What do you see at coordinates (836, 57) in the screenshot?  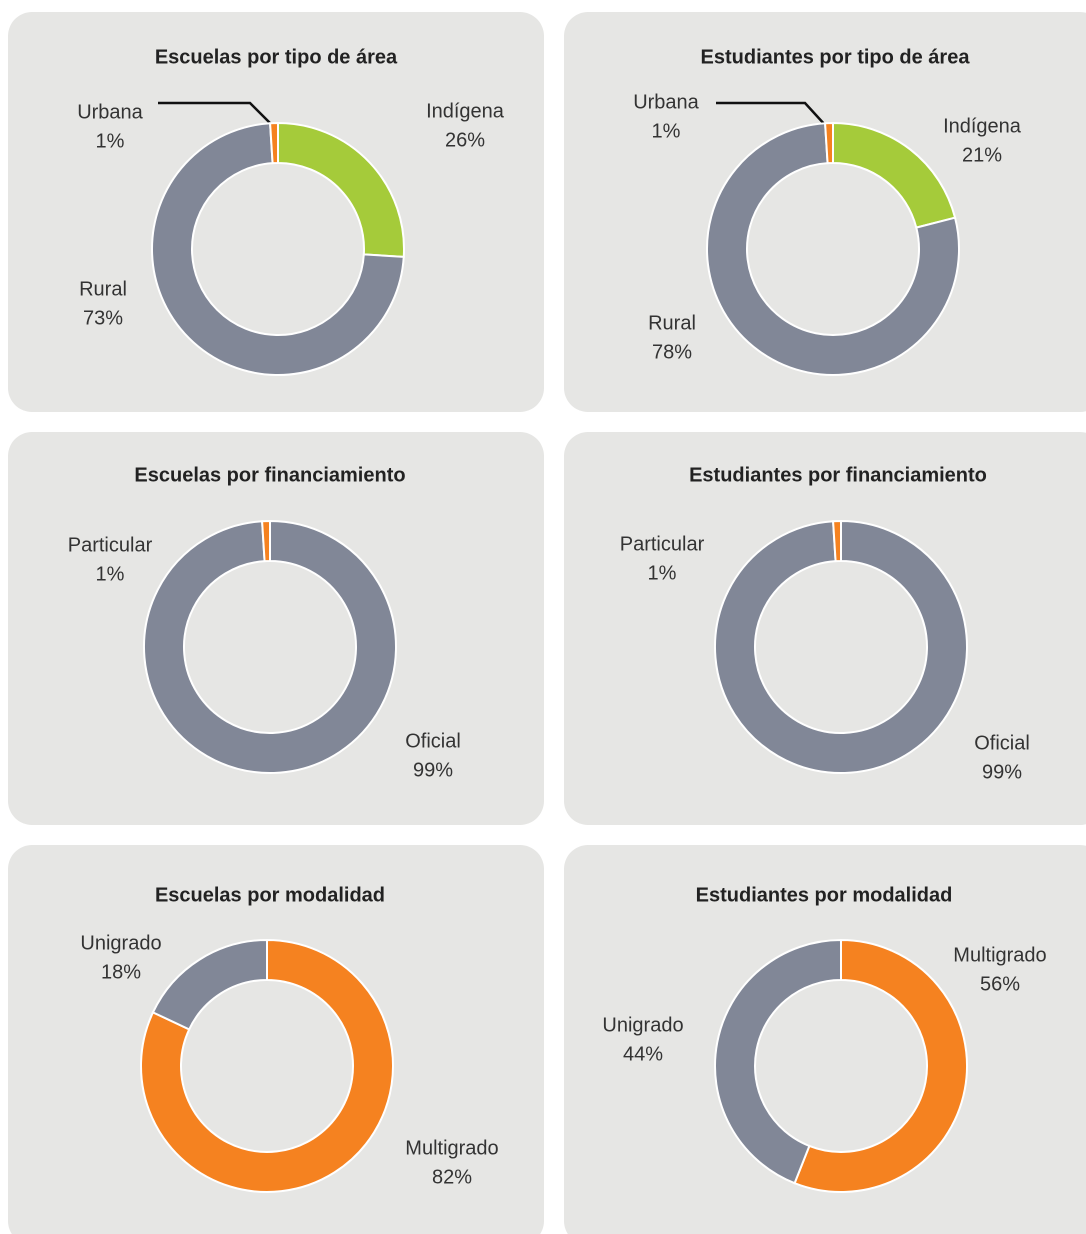 I see `chart-title: Estudiantes por tipo de área` at bounding box center [836, 57].